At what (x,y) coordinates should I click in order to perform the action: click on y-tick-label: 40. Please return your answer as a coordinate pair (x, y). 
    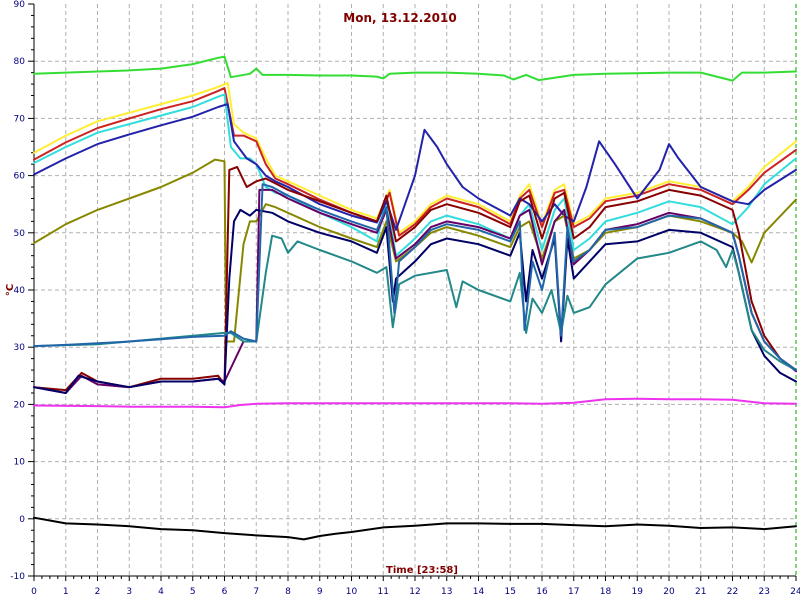
    Looking at the image, I should click on (20, 291).